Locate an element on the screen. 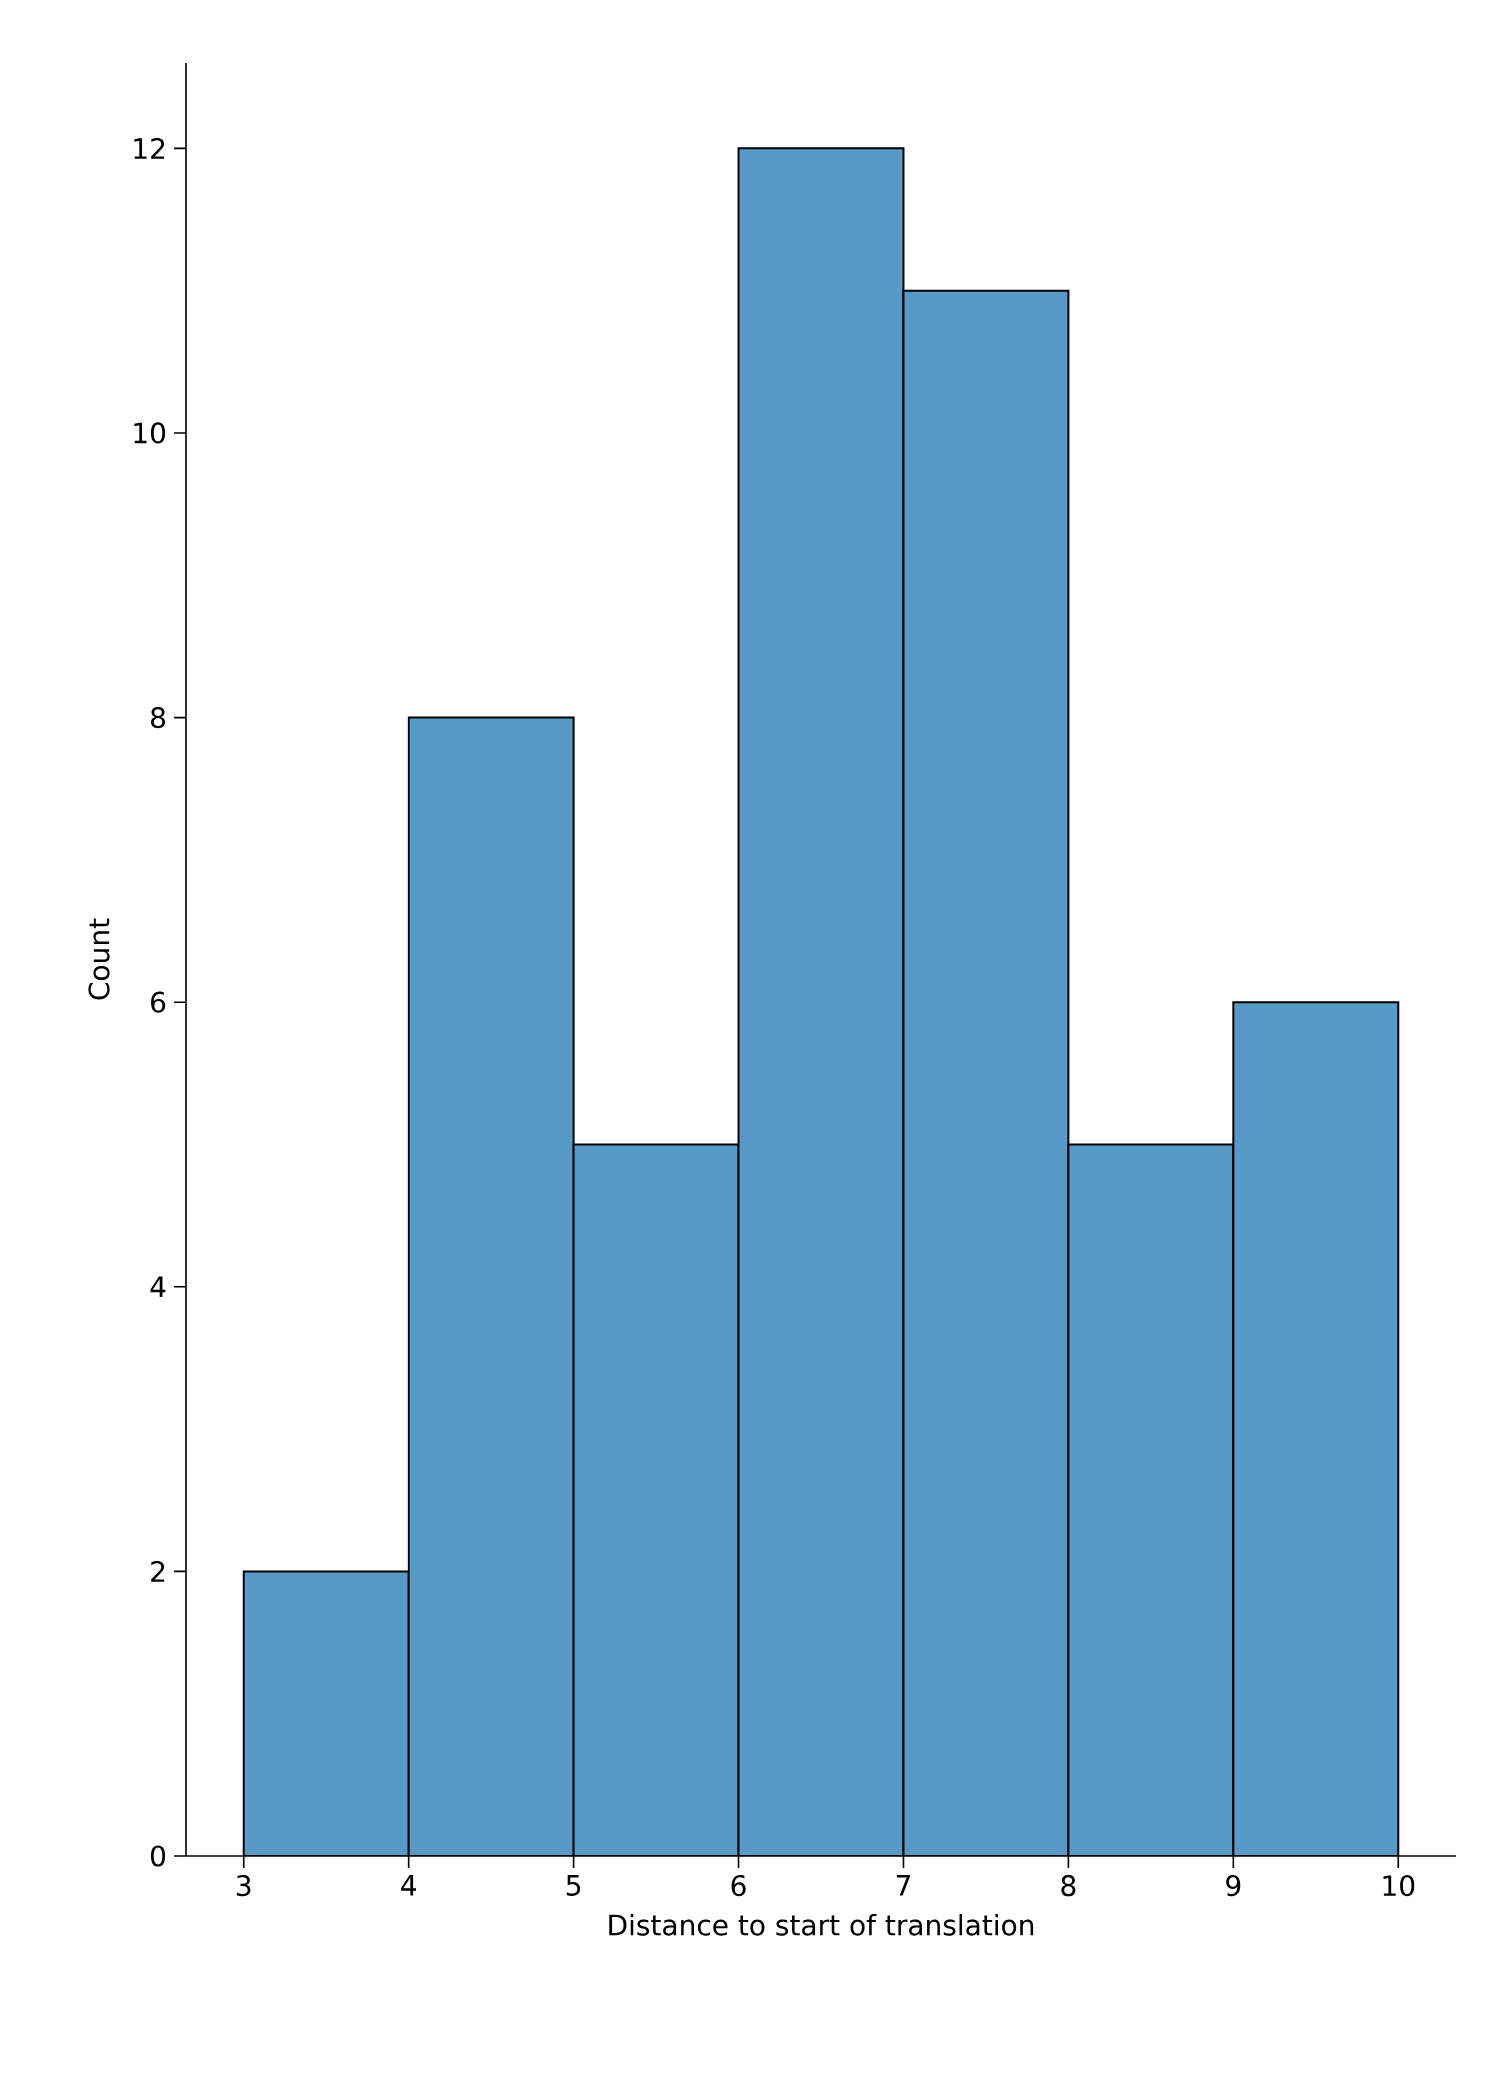  y-tick-label: 2 is located at coordinates (158, 1571).